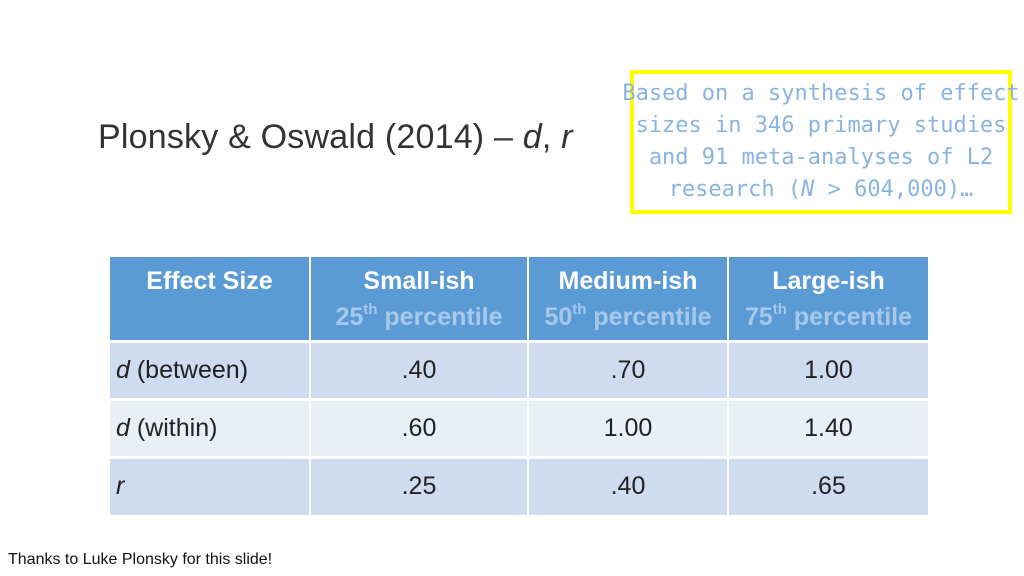 The height and width of the screenshot is (576, 1024). What do you see at coordinates (849, 317) in the screenshot?
I see `header-large-word: percentile` at bounding box center [849, 317].